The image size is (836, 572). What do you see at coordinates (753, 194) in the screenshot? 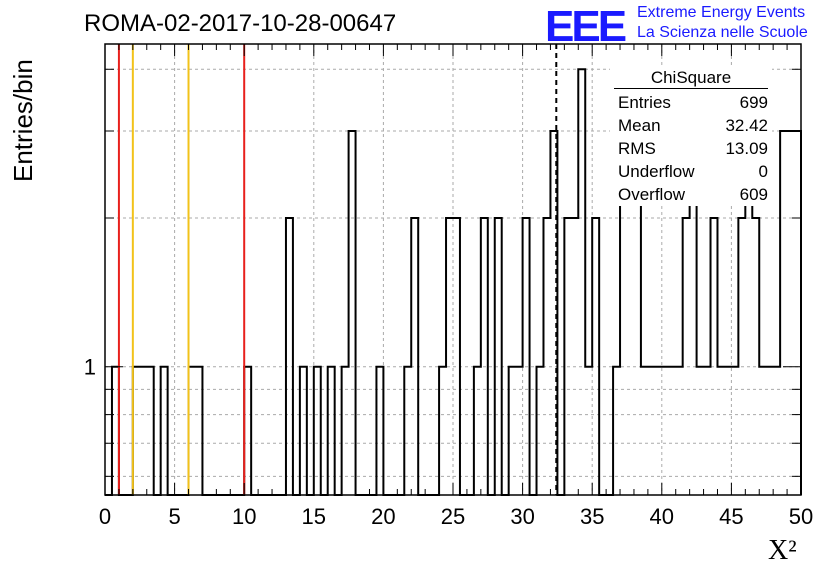
I see `stats-value: 609` at bounding box center [753, 194].